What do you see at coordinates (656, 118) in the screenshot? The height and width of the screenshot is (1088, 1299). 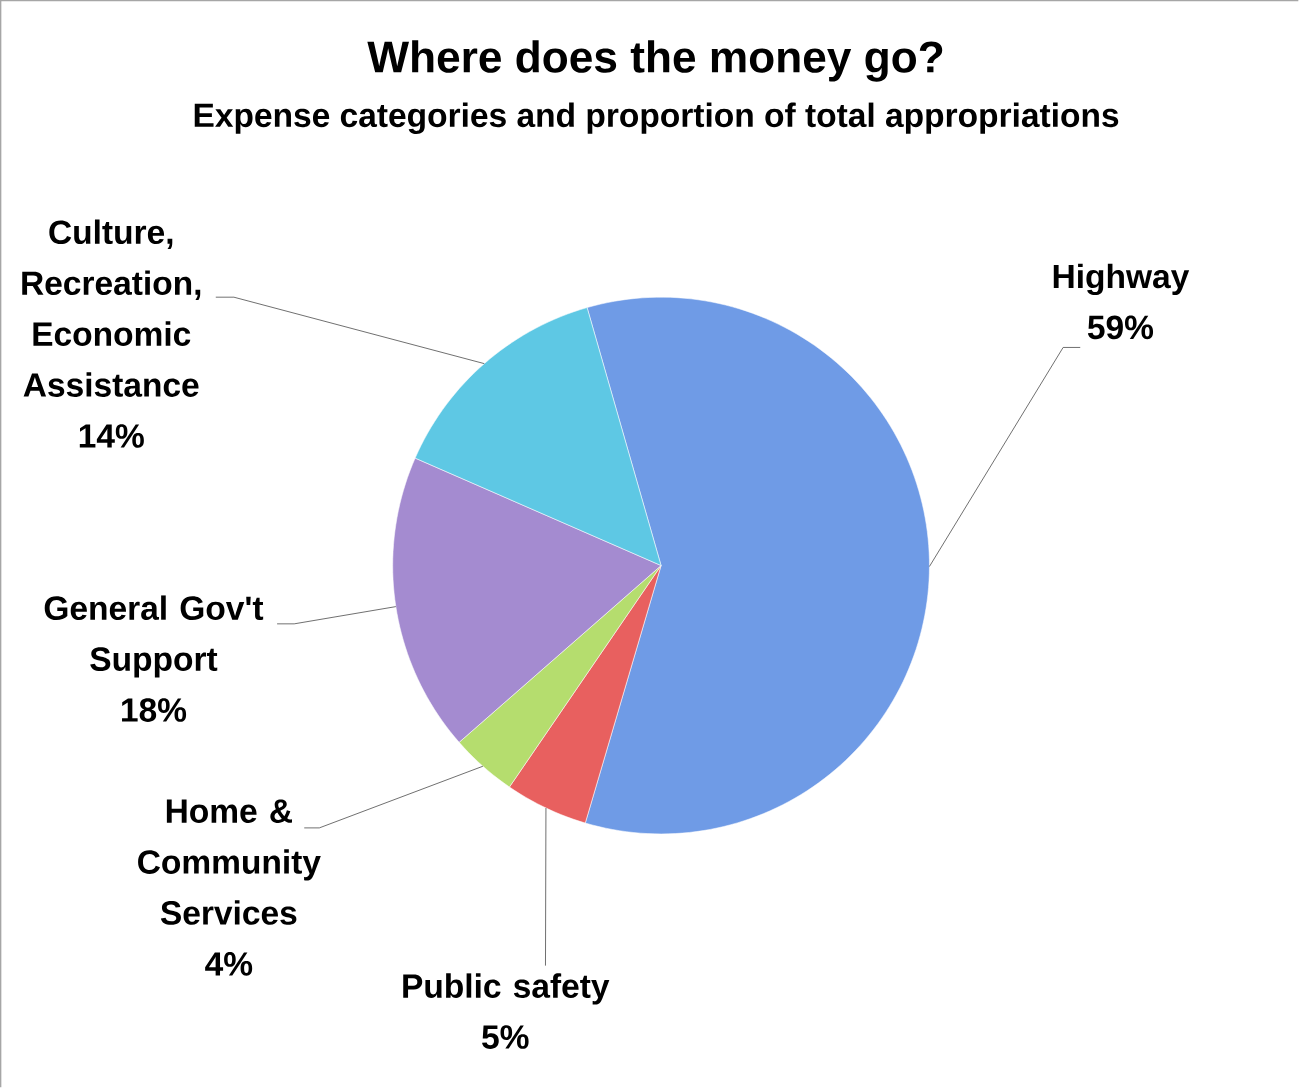 I see `chart-subtitle: Expense categories and proportion of total appropriations` at bounding box center [656, 118].